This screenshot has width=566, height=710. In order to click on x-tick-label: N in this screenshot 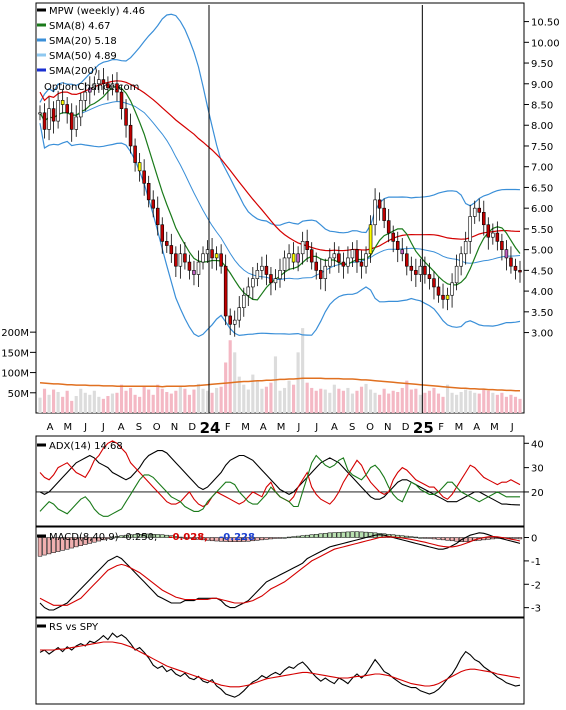, I will do `click(387, 427)`.